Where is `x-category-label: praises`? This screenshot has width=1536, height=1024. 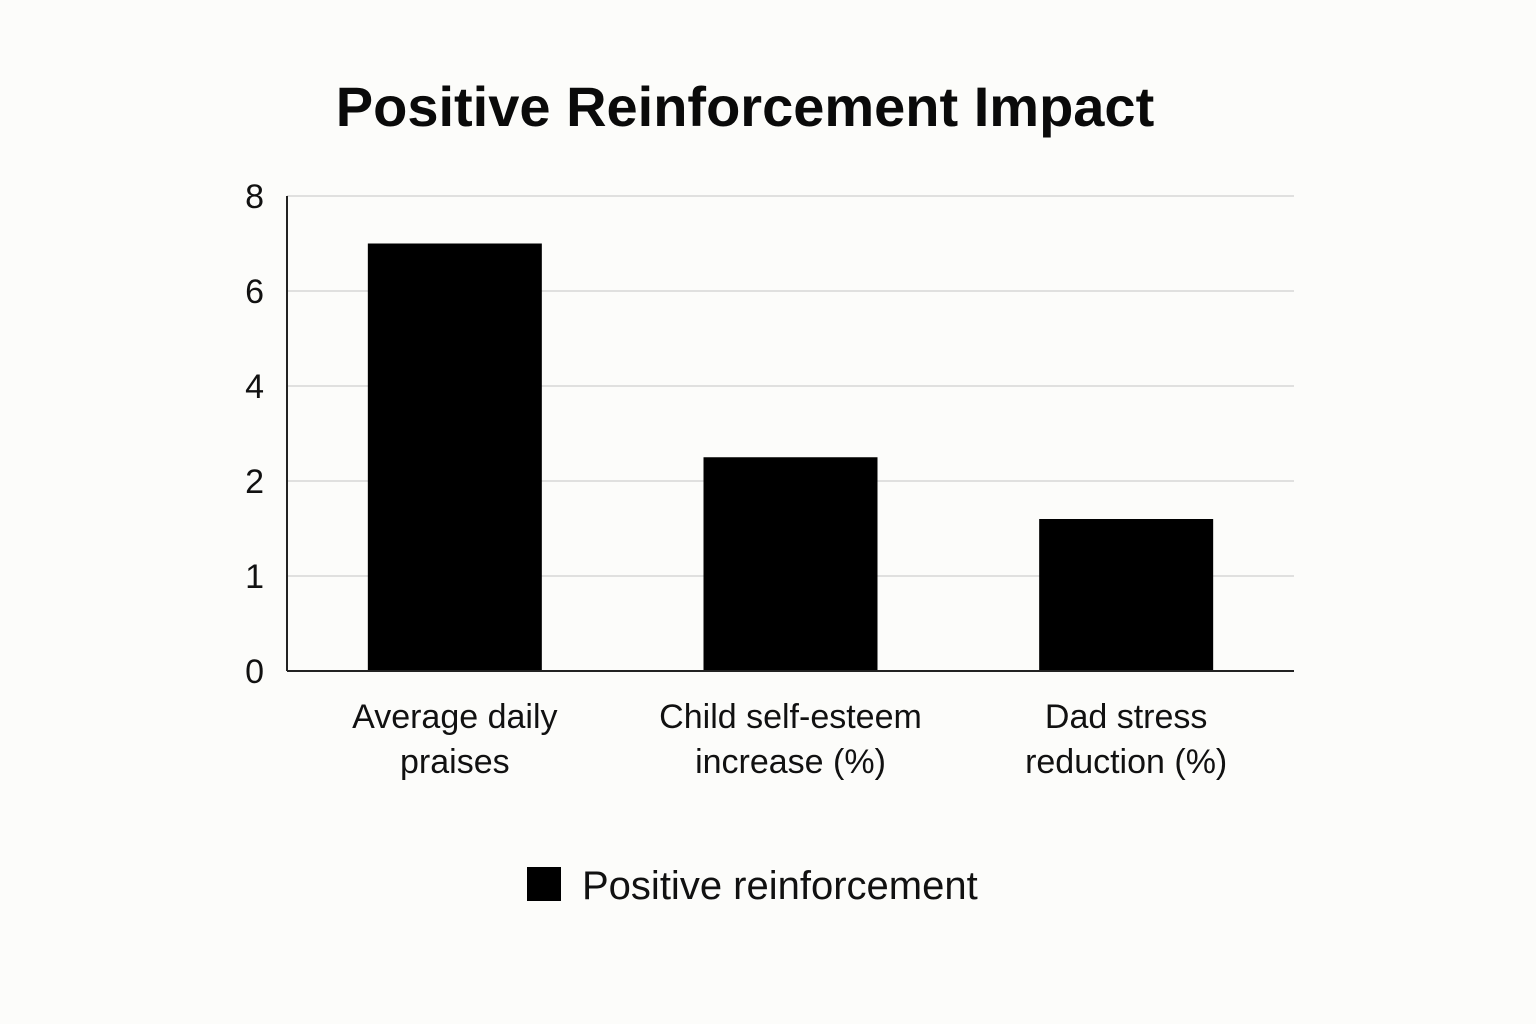 x-category-label: praises is located at coordinates (455, 762).